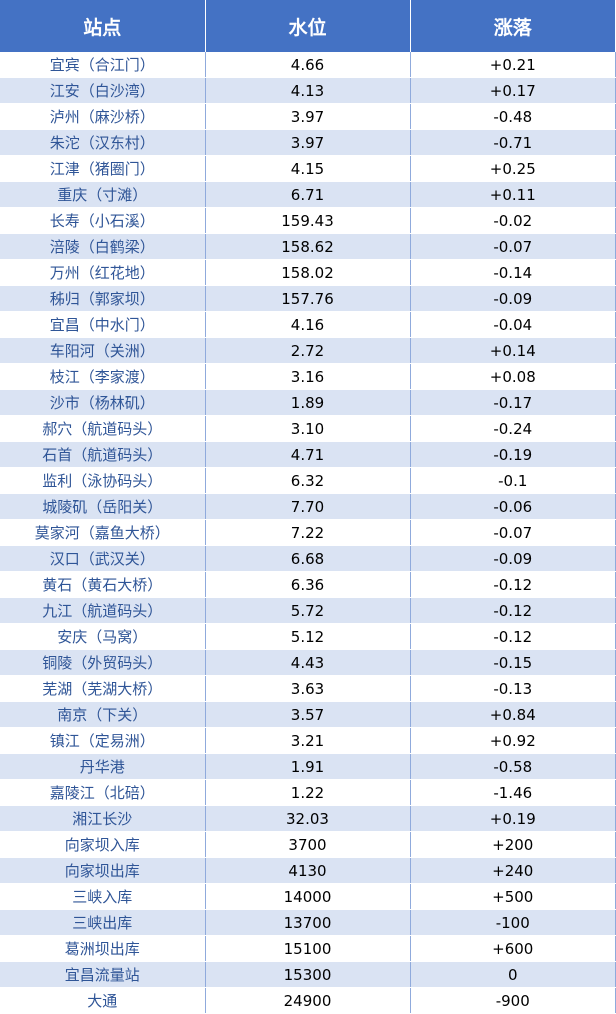 Image resolution: width=616 pixels, height=1014 pixels. Describe the element at coordinates (103, 818) in the screenshot. I see `station-cell: 湘江长沙` at that location.